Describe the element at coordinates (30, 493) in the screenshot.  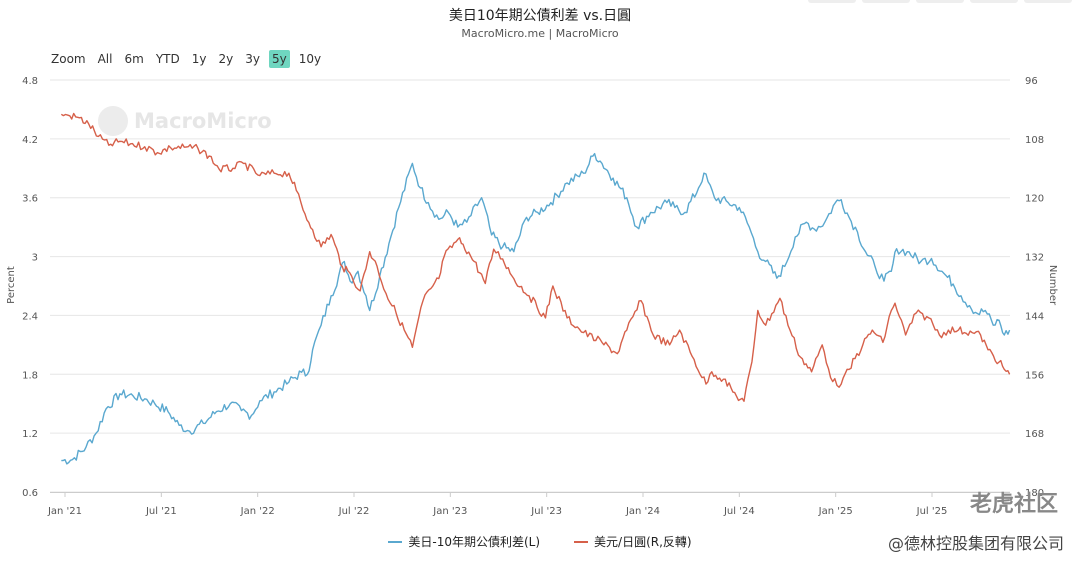
I see `left-tick-label: 0.6` at that location.